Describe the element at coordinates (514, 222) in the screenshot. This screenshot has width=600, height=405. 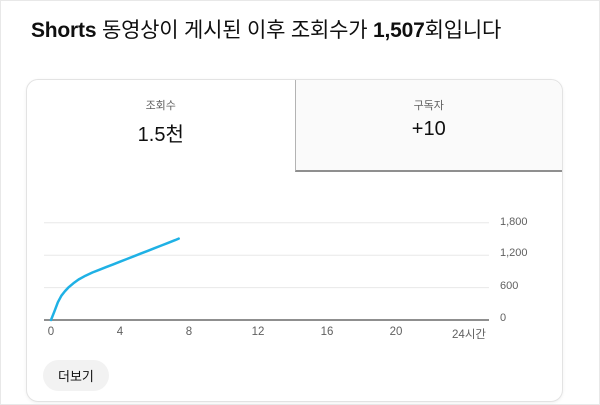
I see `y-axis-tick-1800: 1,800` at that location.